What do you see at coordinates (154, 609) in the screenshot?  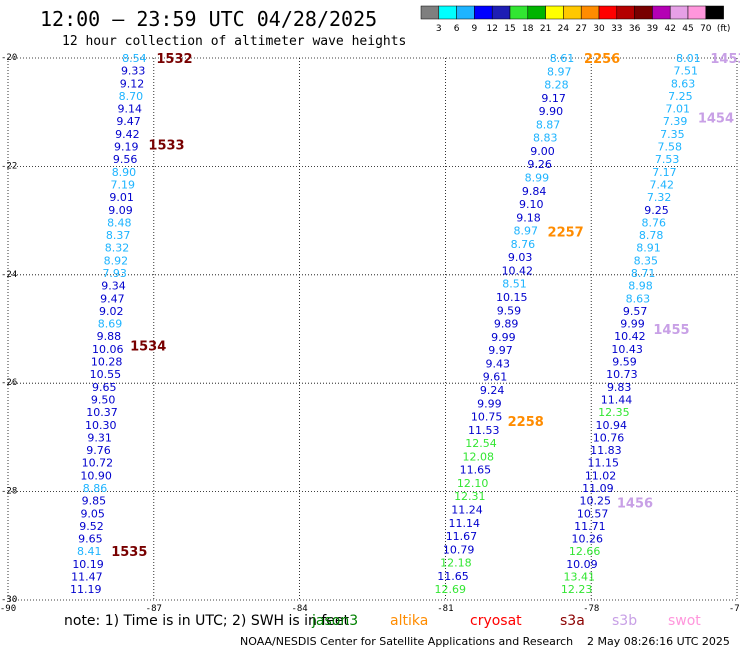 I see `x-tick-label: -87` at bounding box center [154, 609].